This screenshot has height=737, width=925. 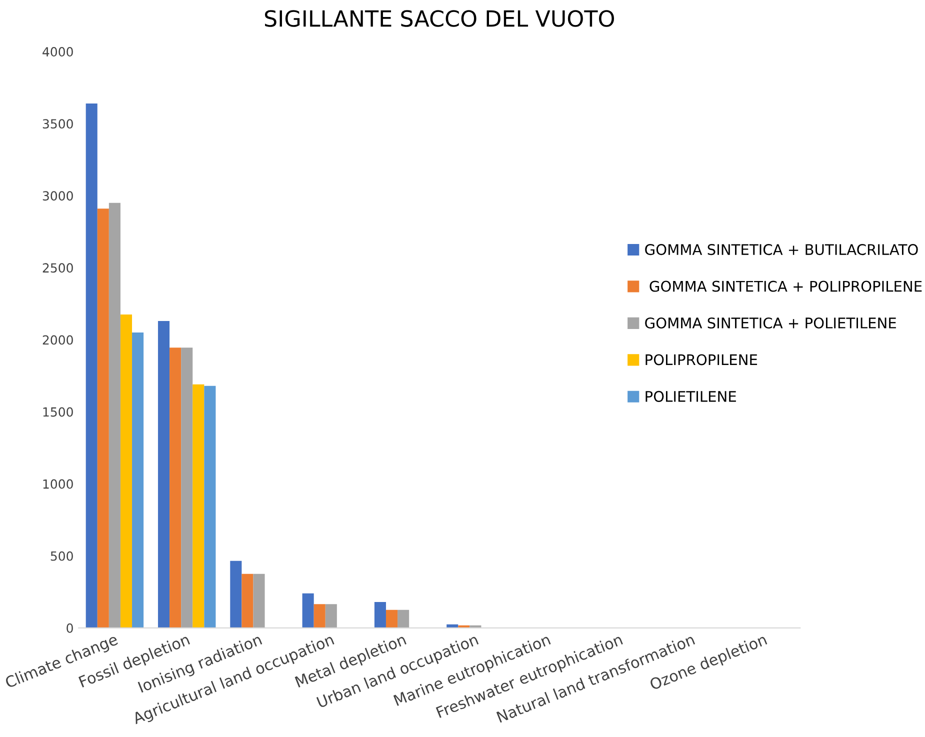 What do you see at coordinates (57, 340) in the screenshot?
I see `y-tick-label: 2000` at bounding box center [57, 340].